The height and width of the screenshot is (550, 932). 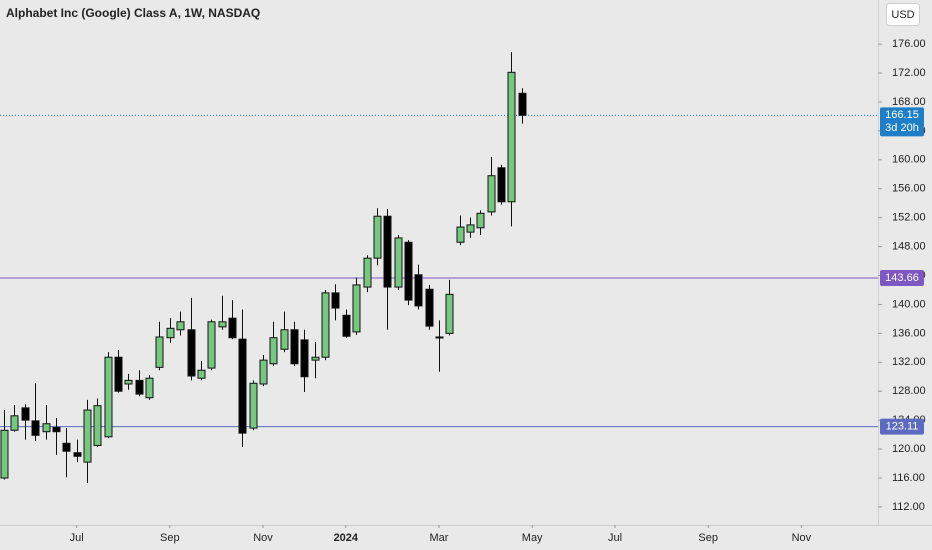 What do you see at coordinates (909, 160) in the screenshot?
I see `y-tick-label: 160.00` at bounding box center [909, 160].